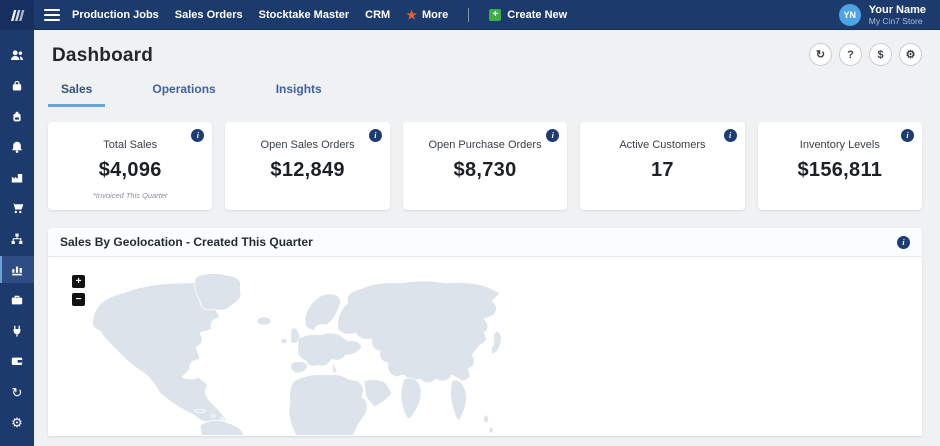 This screenshot has height=446, width=940. I want to click on users-icon, so click(17, 55).